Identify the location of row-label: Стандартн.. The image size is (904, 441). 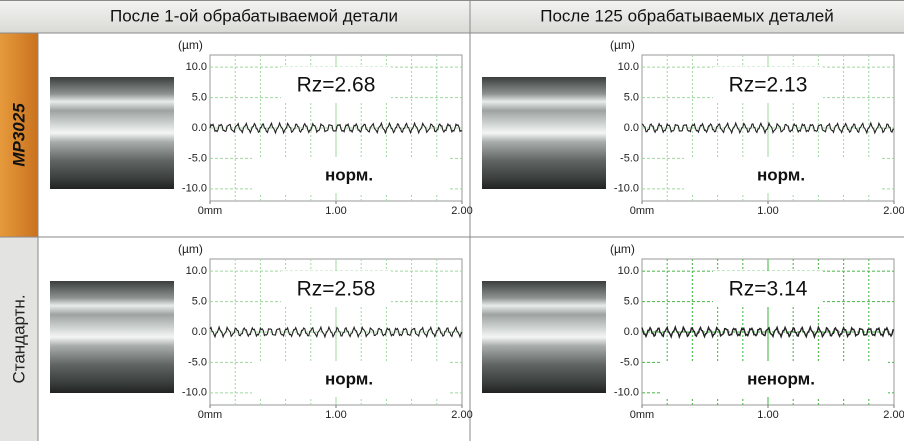
(18, 338).